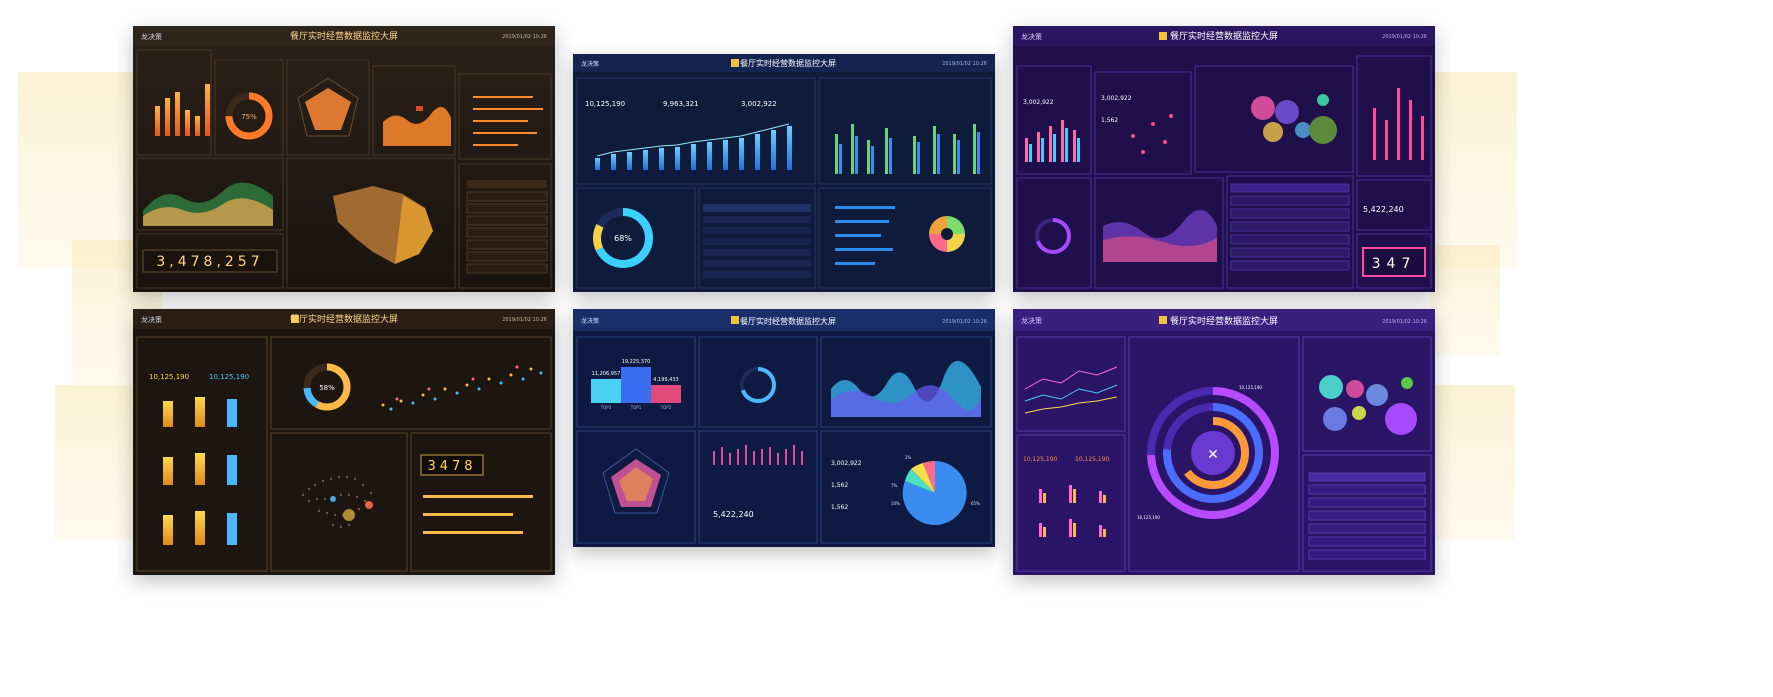 This screenshot has width=1773, height=697. Describe the element at coordinates (417, 126) in the screenshot. I see `area-chart` at that location.